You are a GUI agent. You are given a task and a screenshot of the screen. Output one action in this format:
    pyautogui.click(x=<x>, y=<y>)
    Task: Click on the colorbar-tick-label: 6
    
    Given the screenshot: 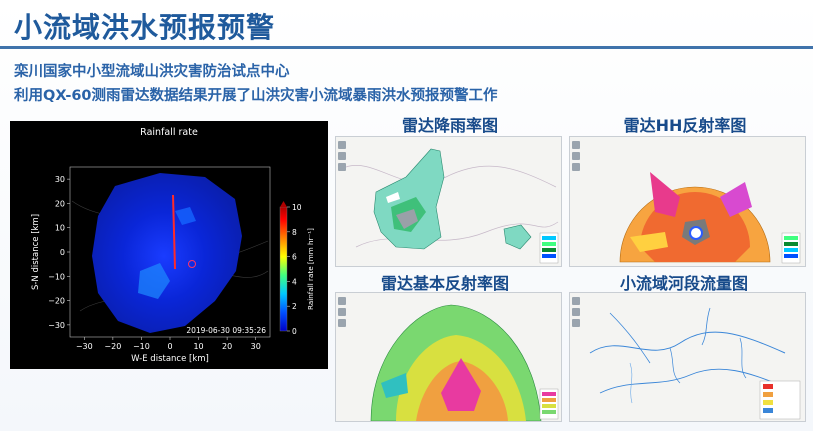 What is the action you would take?
    pyautogui.click(x=294, y=257)
    